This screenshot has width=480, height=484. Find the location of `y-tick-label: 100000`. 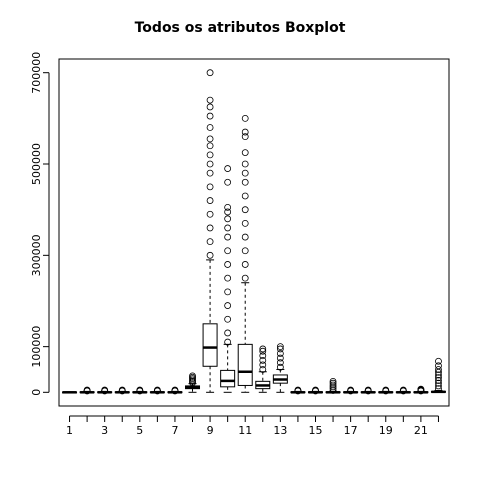

y-tick-label: 100000 is located at coordinates (36, 347).